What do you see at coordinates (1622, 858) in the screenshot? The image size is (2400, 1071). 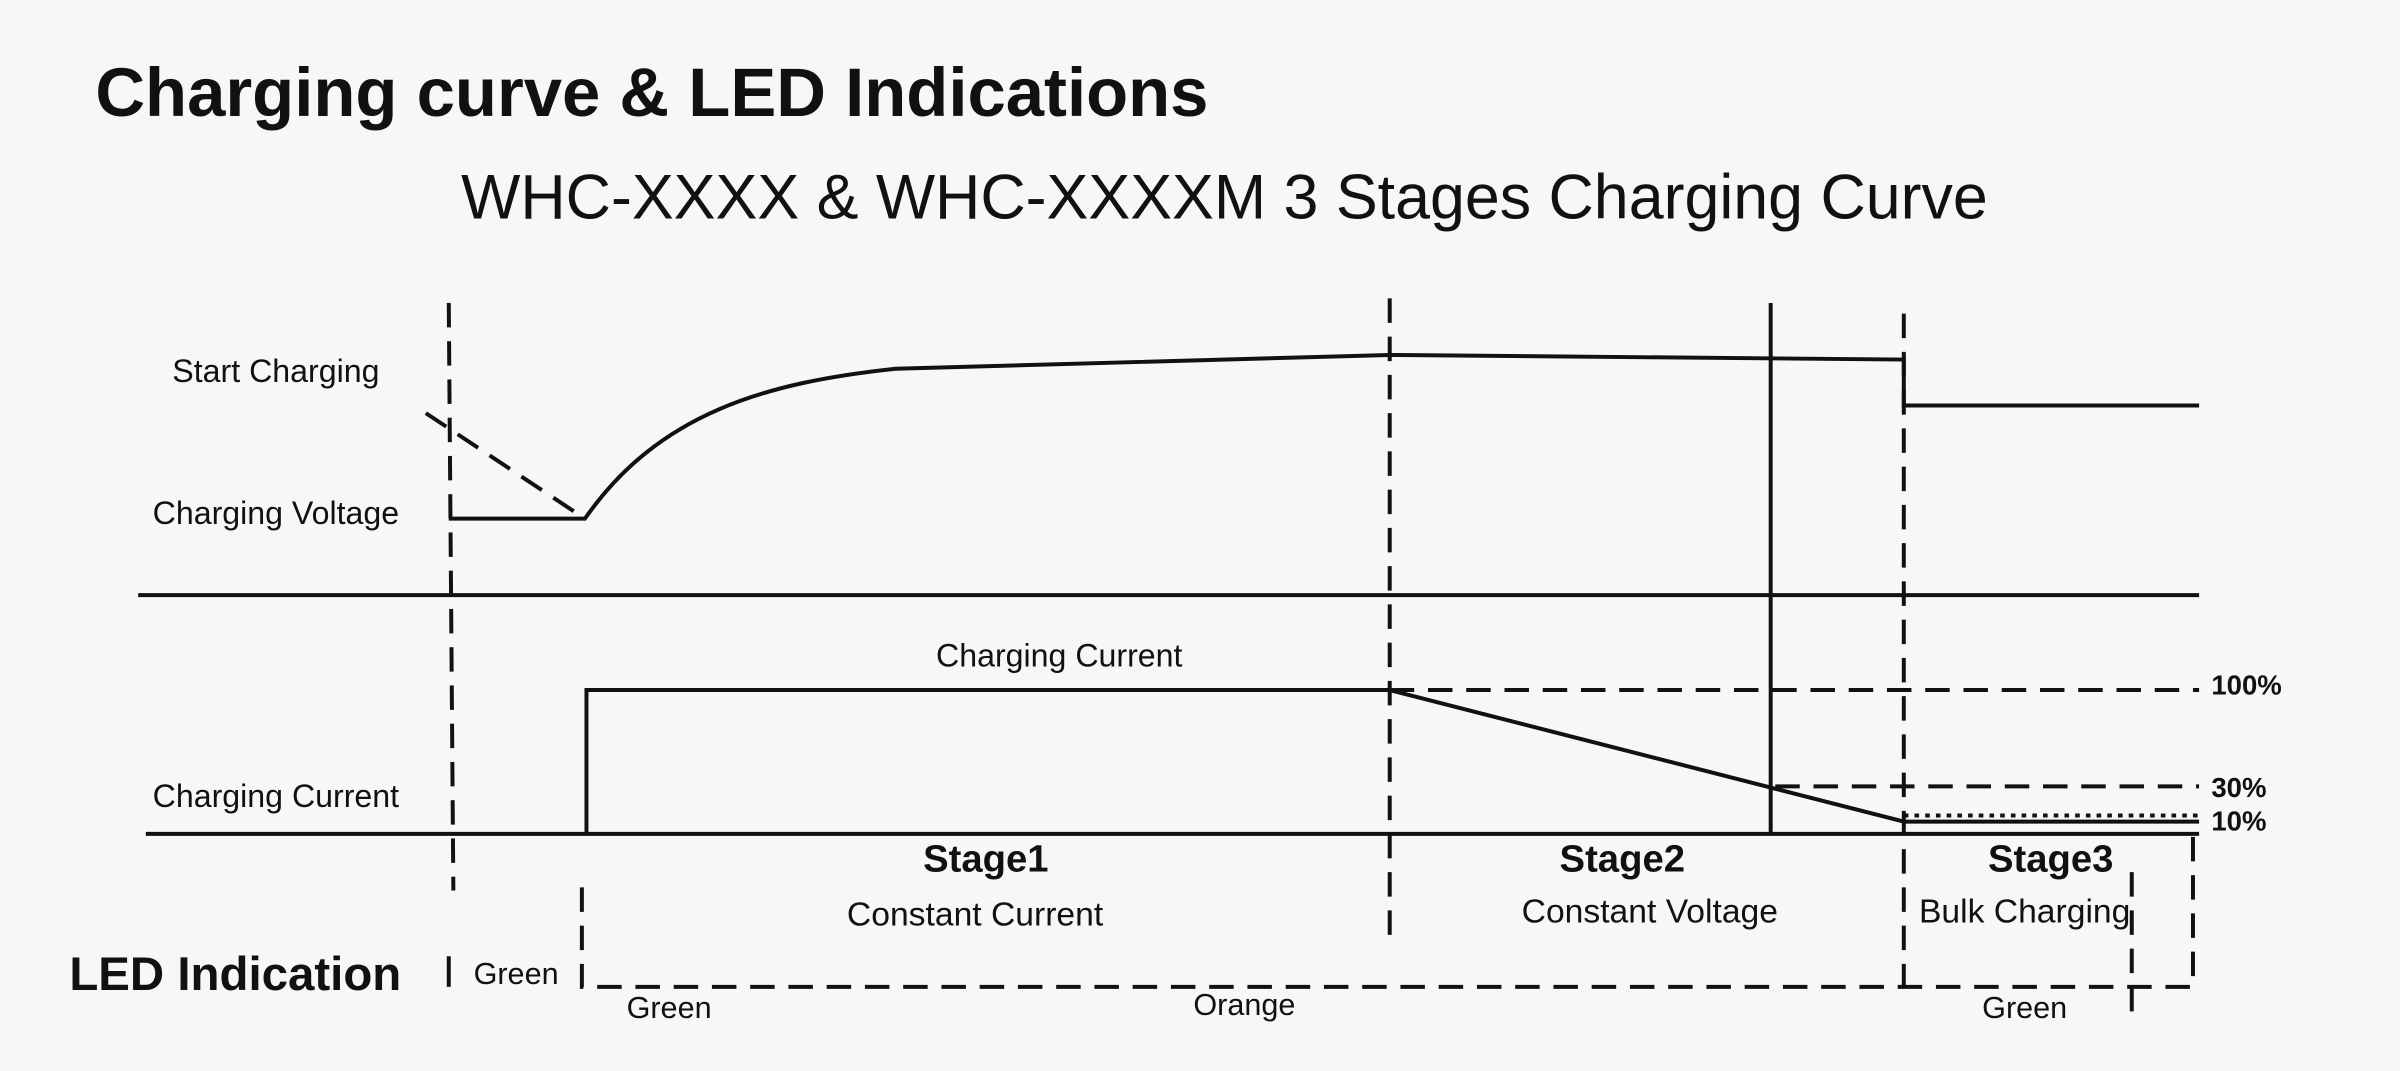 I see `stage-name: Stage2` at bounding box center [1622, 858].